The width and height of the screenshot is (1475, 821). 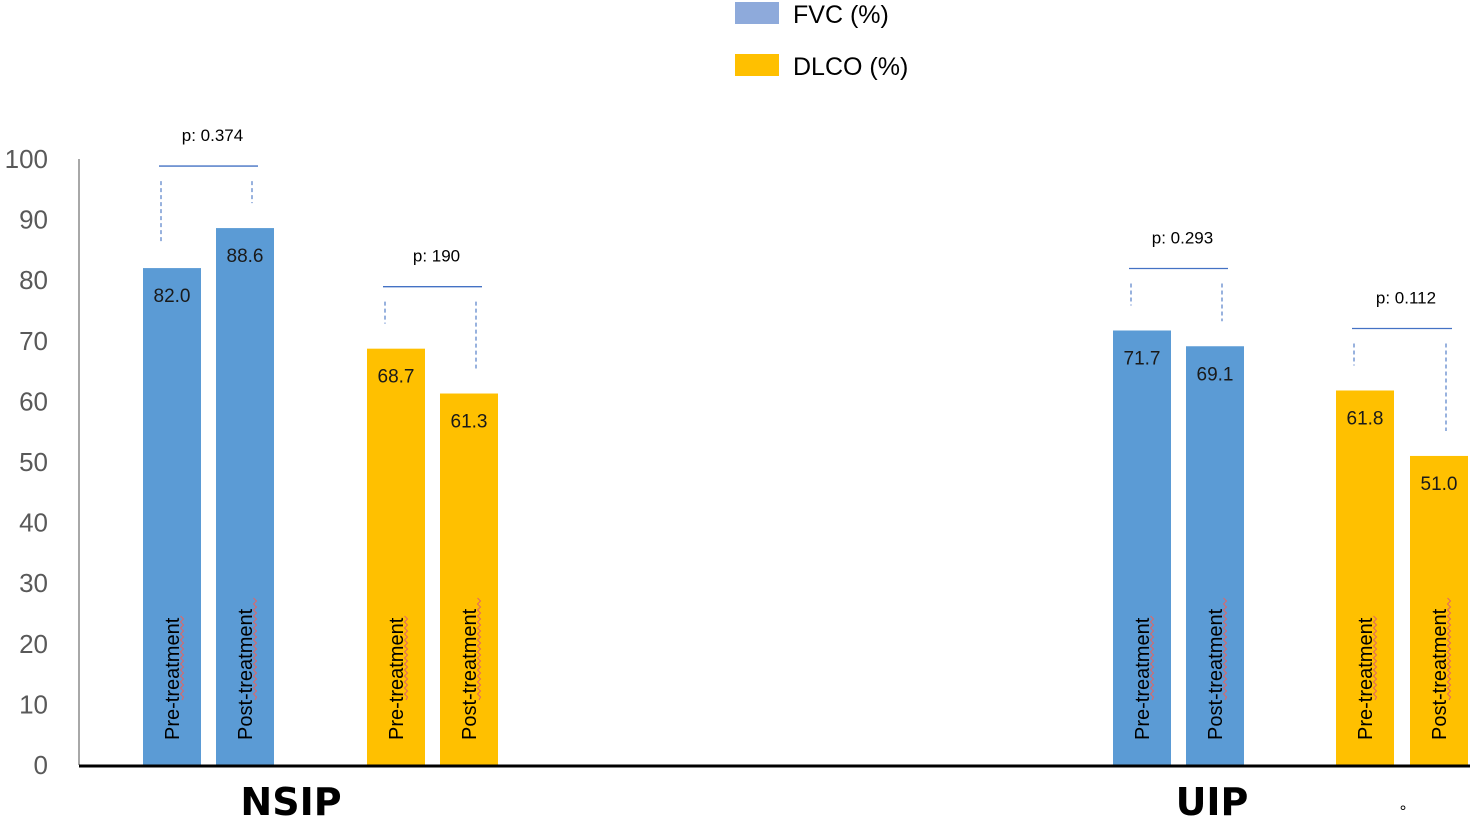 I want to click on y-tick-label: 90, so click(x=33, y=220).